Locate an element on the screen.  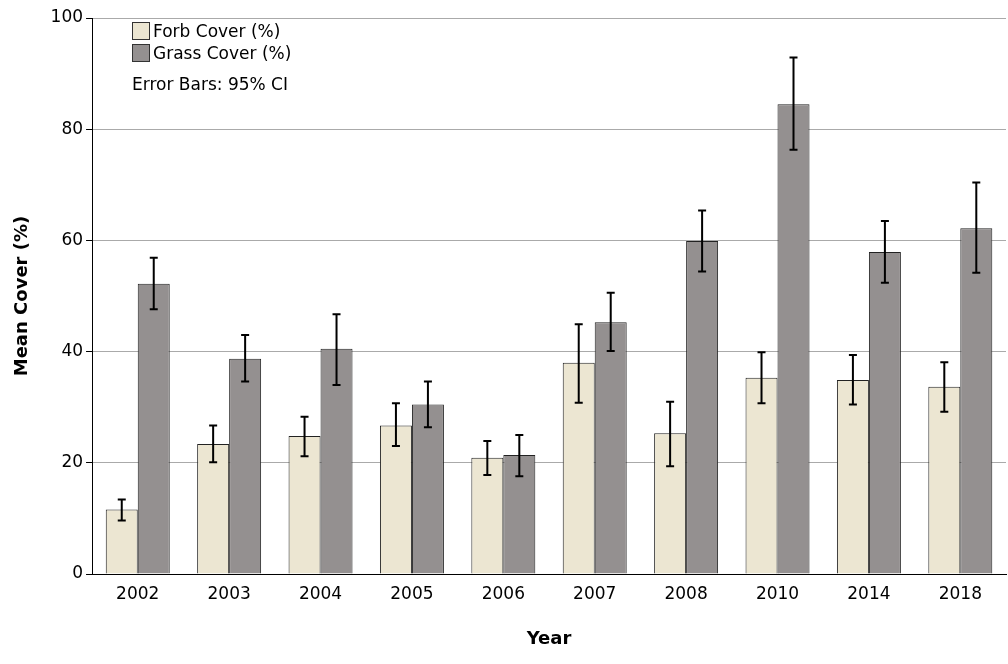
x-tick-label: 2004 is located at coordinates (320, 592).